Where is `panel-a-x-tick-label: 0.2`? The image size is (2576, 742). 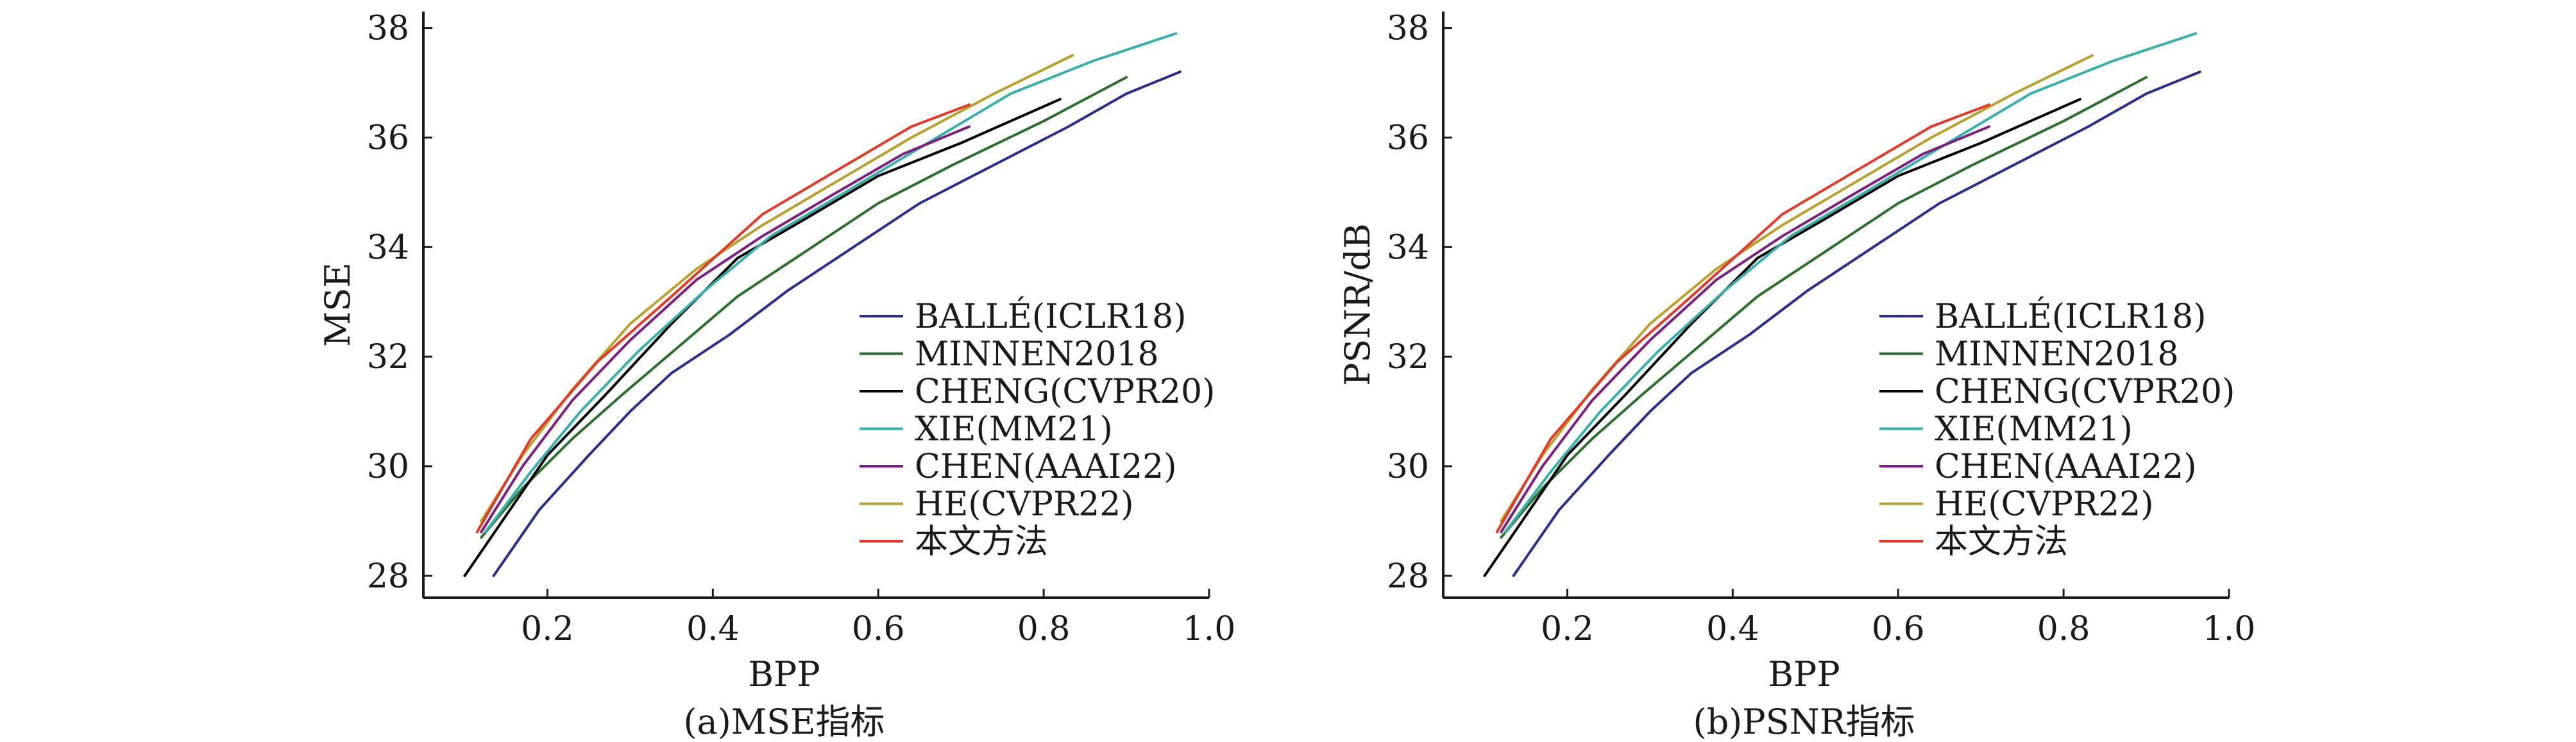 panel-a-x-tick-label: 0.2 is located at coordinates (547, 629).